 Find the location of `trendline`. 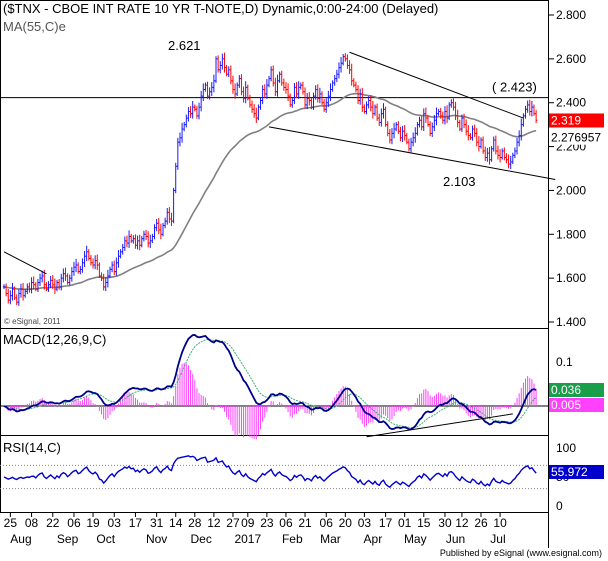

trendline is located at coordinates (412, 153).